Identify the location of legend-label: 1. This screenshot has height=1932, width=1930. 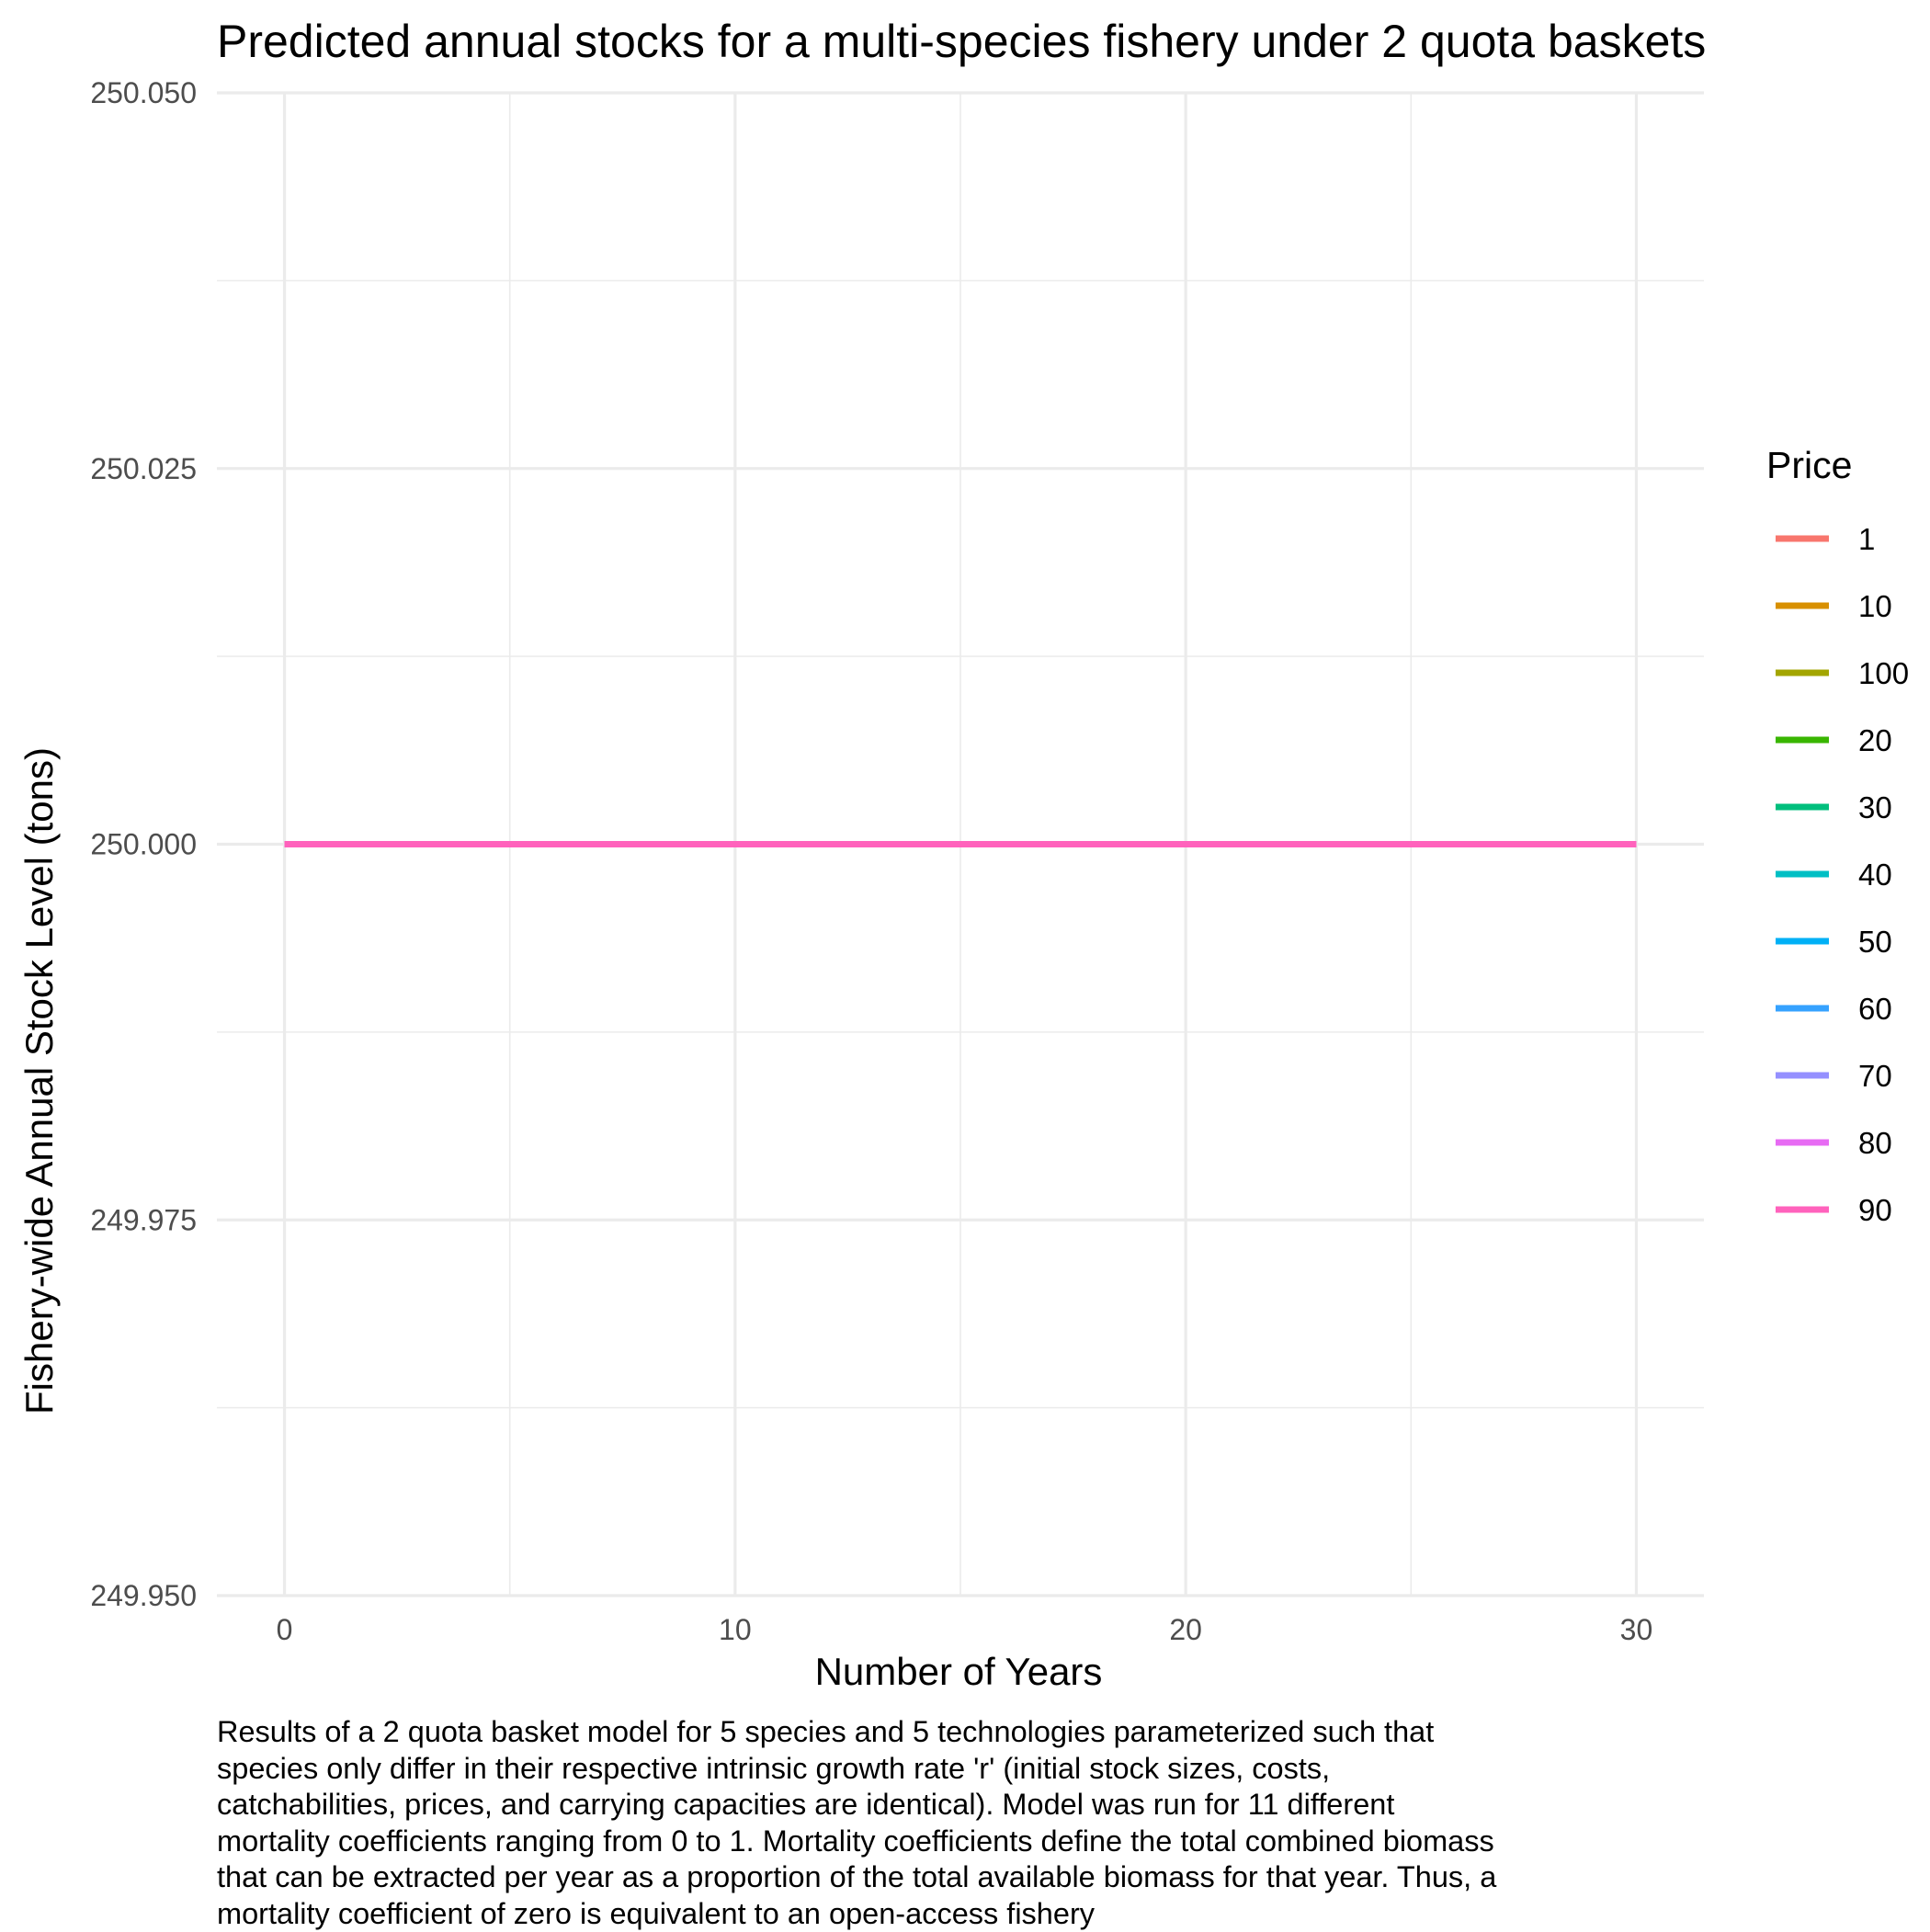
(1866, 539).